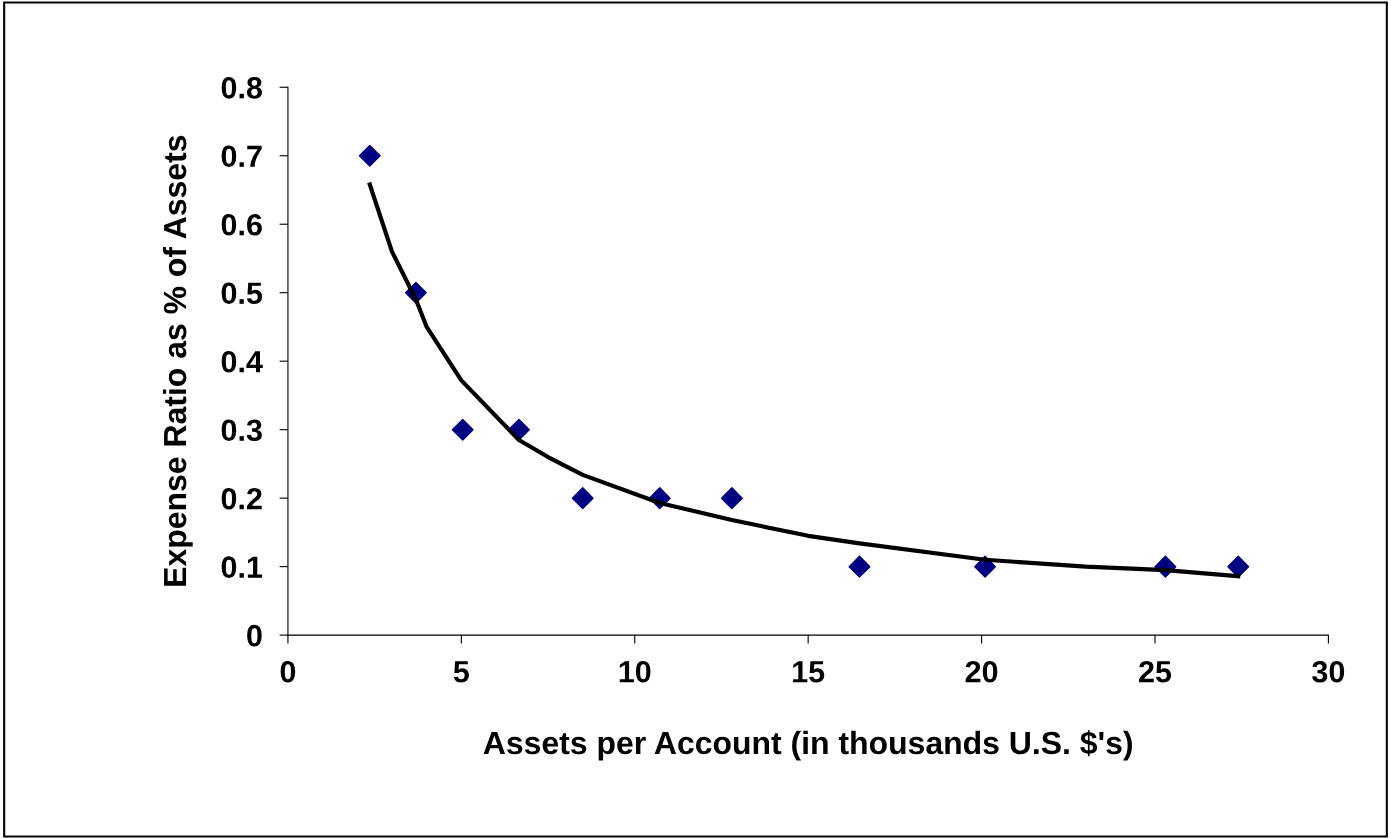 This screenshot has width=1391, height=839. Describe the element at coordinates (241, 224) in the screenshot. I see `y-tick-label: 0.6` at that location.